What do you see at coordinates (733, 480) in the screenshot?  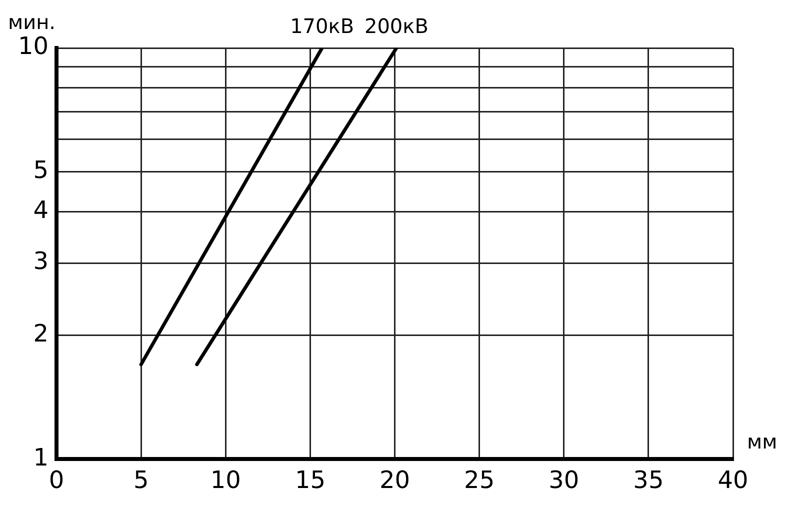 I see `x-tick-label: 40` at bounding box center [733, 480].